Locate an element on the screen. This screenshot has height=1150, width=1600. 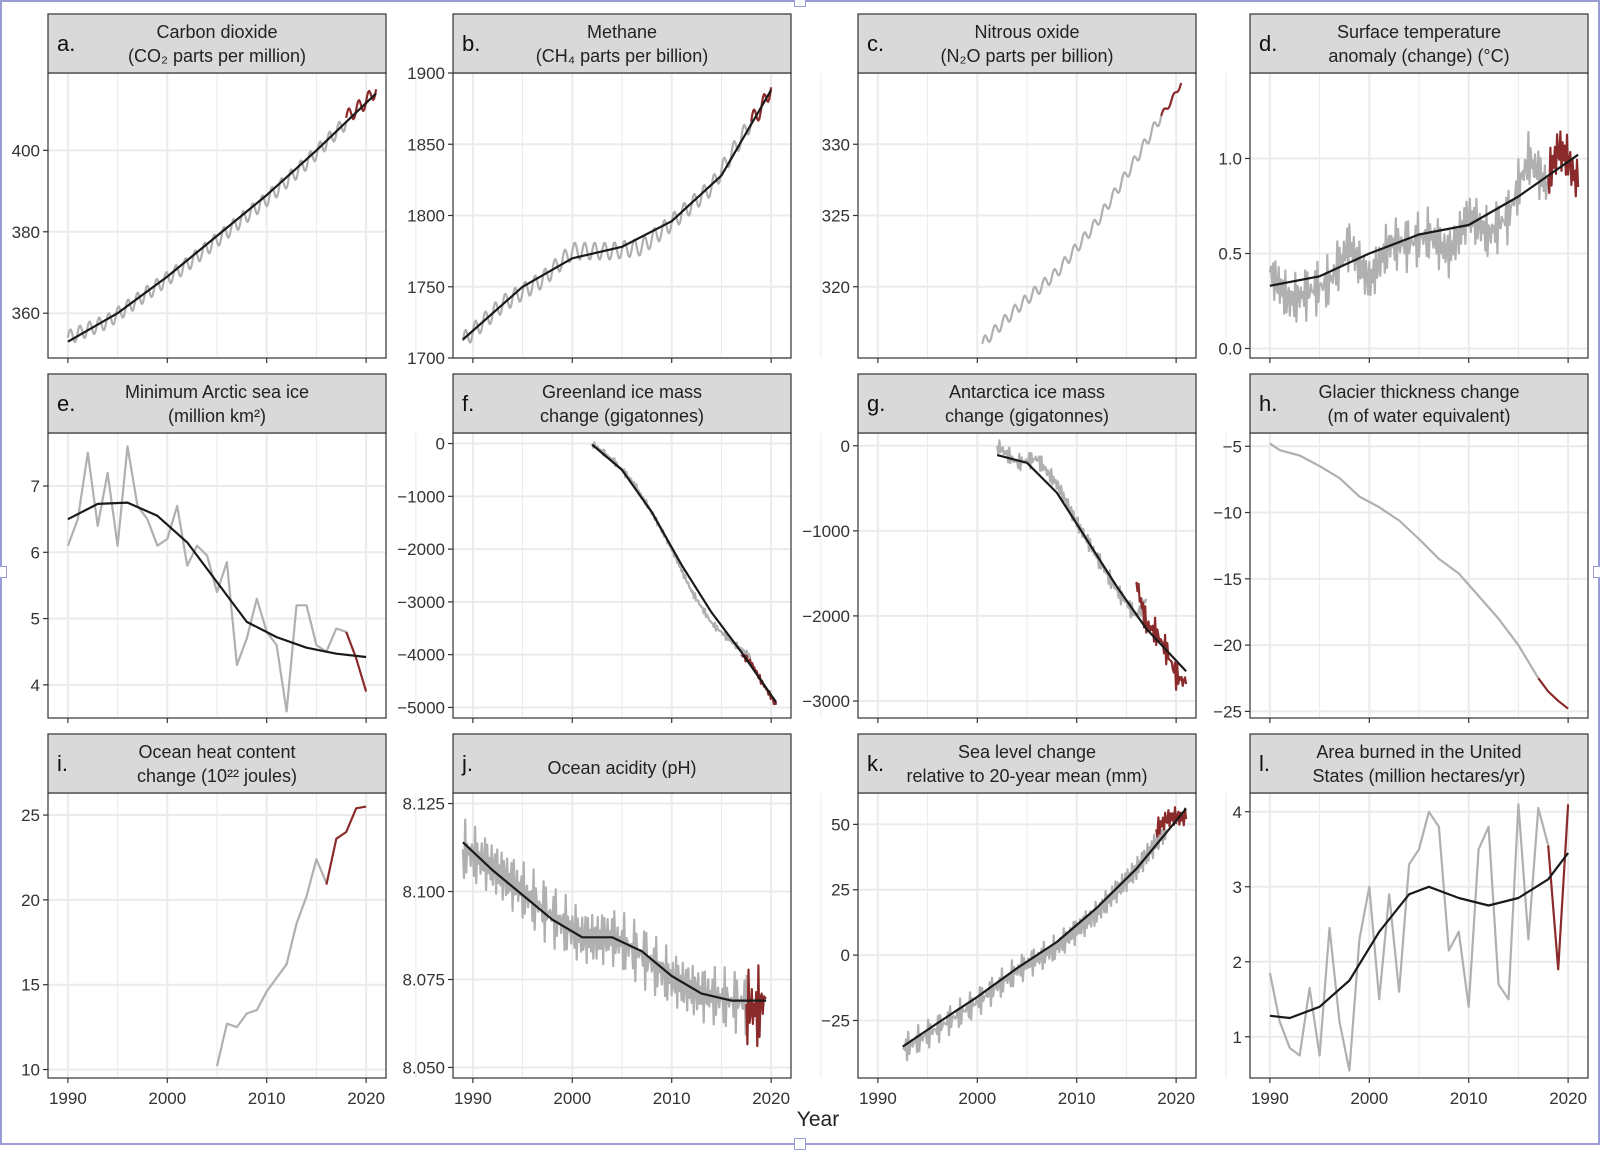
y-tick-label: 15 is located at coordinates (30, 985).